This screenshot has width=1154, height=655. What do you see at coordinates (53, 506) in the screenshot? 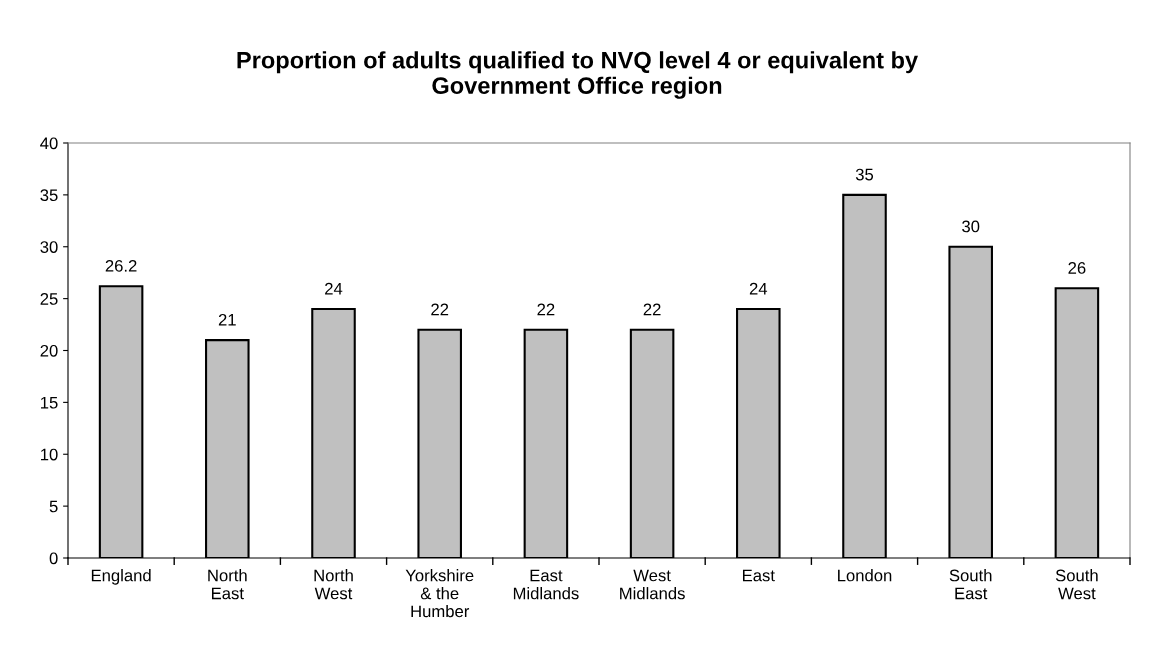
I see `y-tick-label: 5` at bounding box center [53, 506].